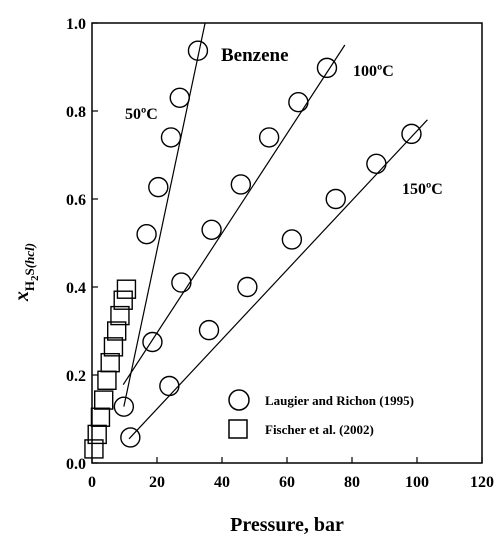 This screenshot has height=539, width=501. Describe the element at coordinates (76, 376) in the screenshot. I see `y-tick-label-1: 0.2` at that location.